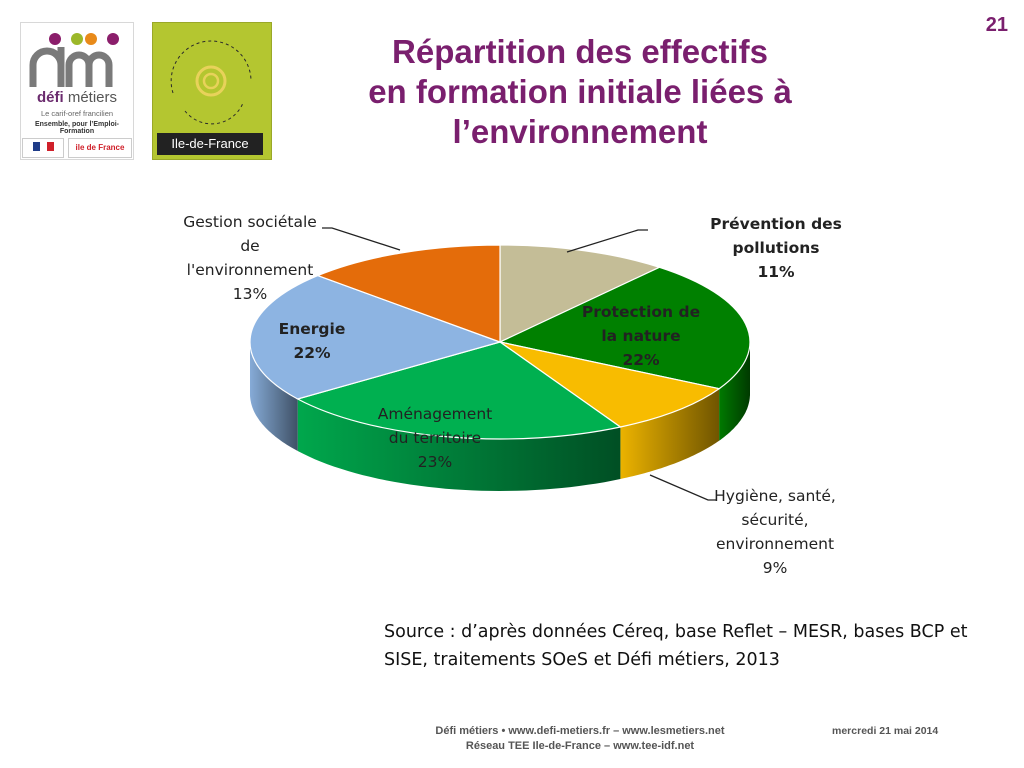 This screenshot has width=1024, height=768. Describe the element at coordinates (775, 496) in the screenshot. I see `slice-label-line: Hygiène, santé,` at that location.